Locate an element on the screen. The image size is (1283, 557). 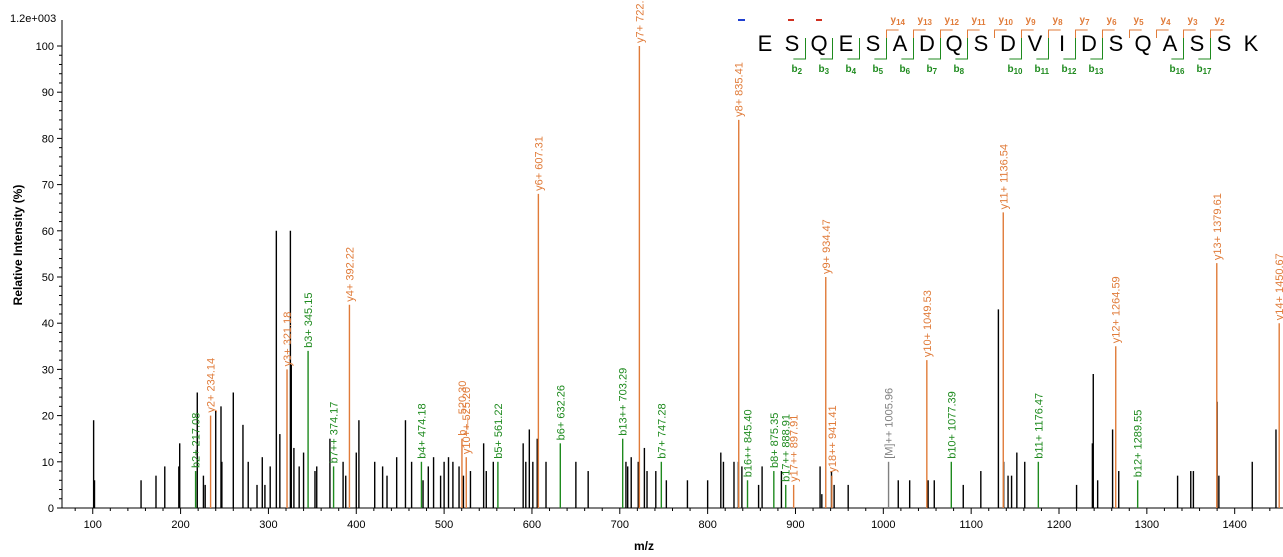
peak-label: b2+ 217.08 is located at coordinates (197, 440).